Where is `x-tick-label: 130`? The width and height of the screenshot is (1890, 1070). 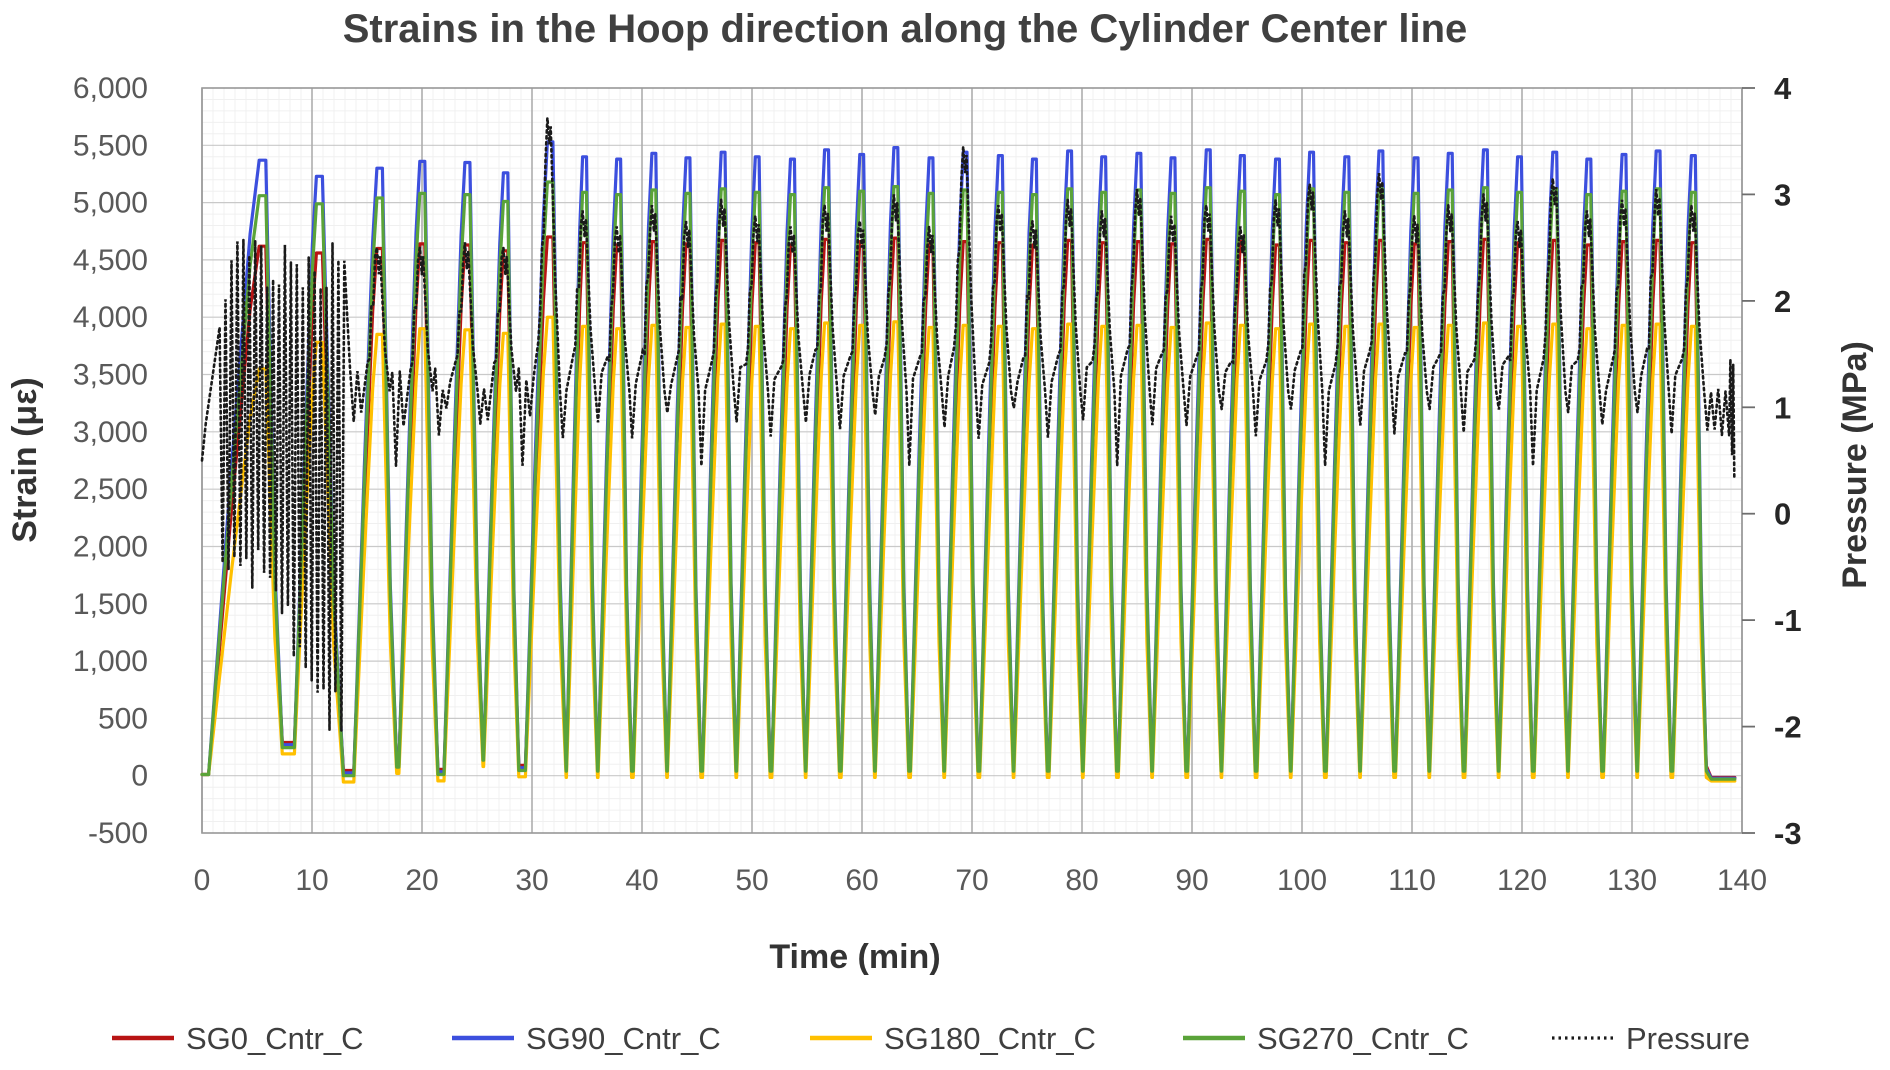
x-tick-label: 130 is located at coordinates (1632, 880).